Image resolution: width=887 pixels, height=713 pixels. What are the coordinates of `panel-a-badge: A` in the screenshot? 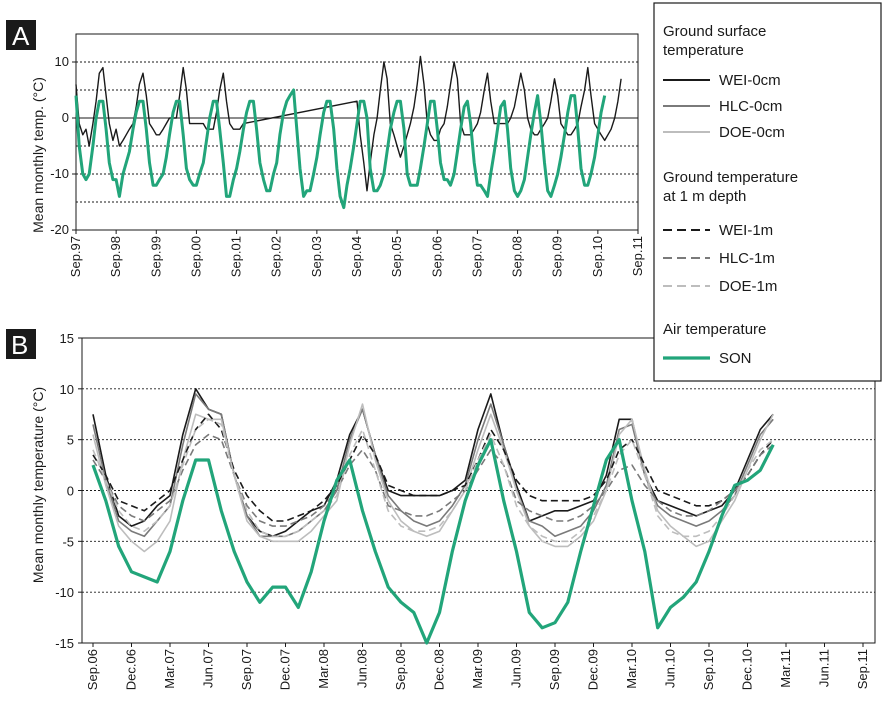 It's located at (21, 36).